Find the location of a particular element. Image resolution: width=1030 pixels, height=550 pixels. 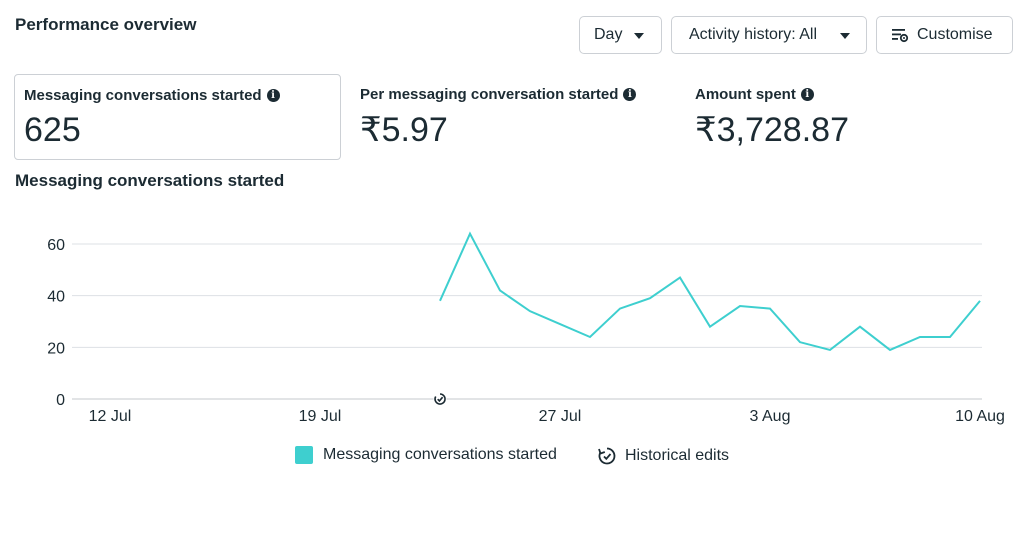

metric-label-wrap: Messaging conversations started i is located at coordinates (152, 95).